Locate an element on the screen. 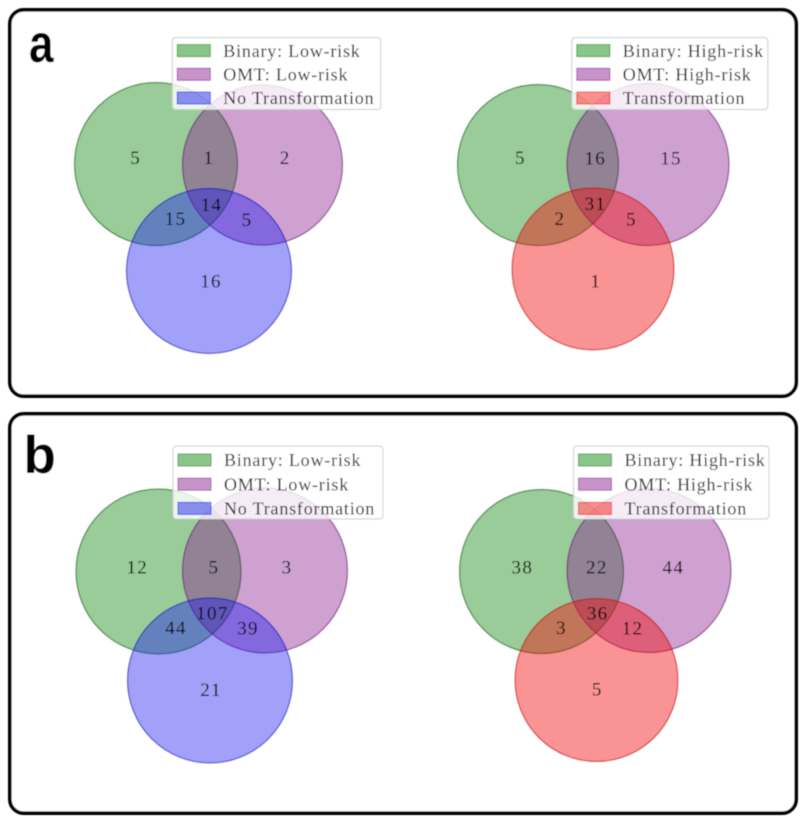 This screenshot has width=808, height=827. svg-text: 21 is located at coordinates (211, 690).